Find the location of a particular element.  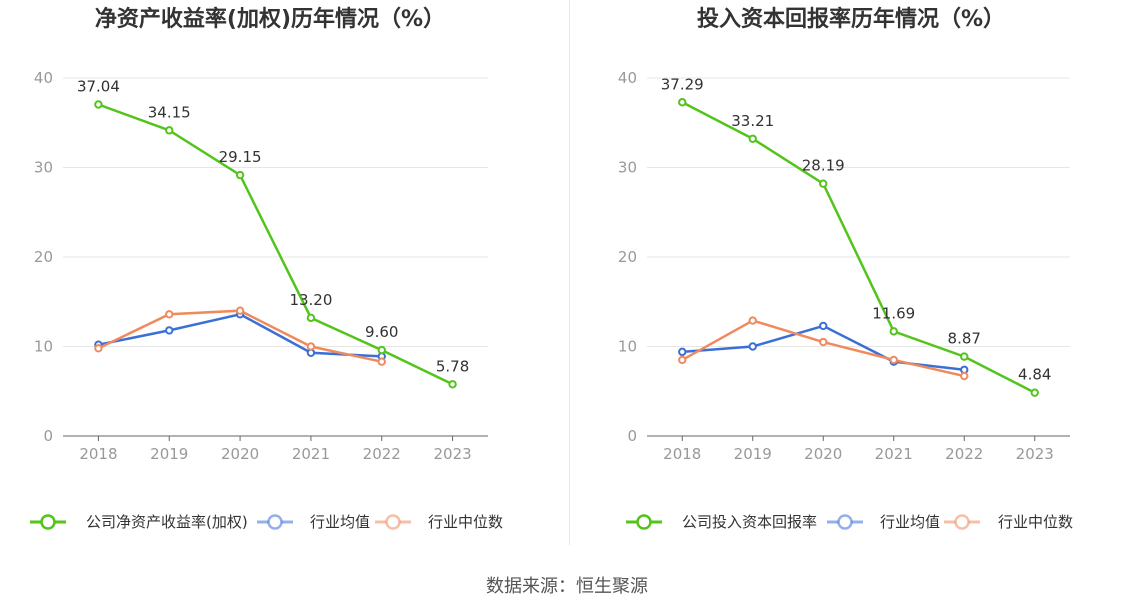

data-label: 13.20 is located at coordinates (310, 300).